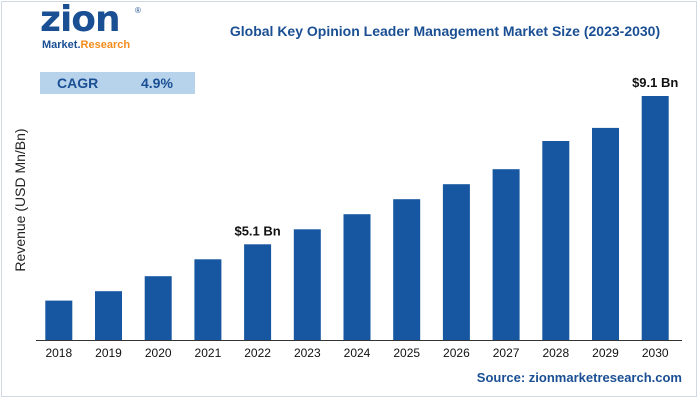 This screenshot has width=700, height=400. I want to click on bar-2027, so click(506, 254).